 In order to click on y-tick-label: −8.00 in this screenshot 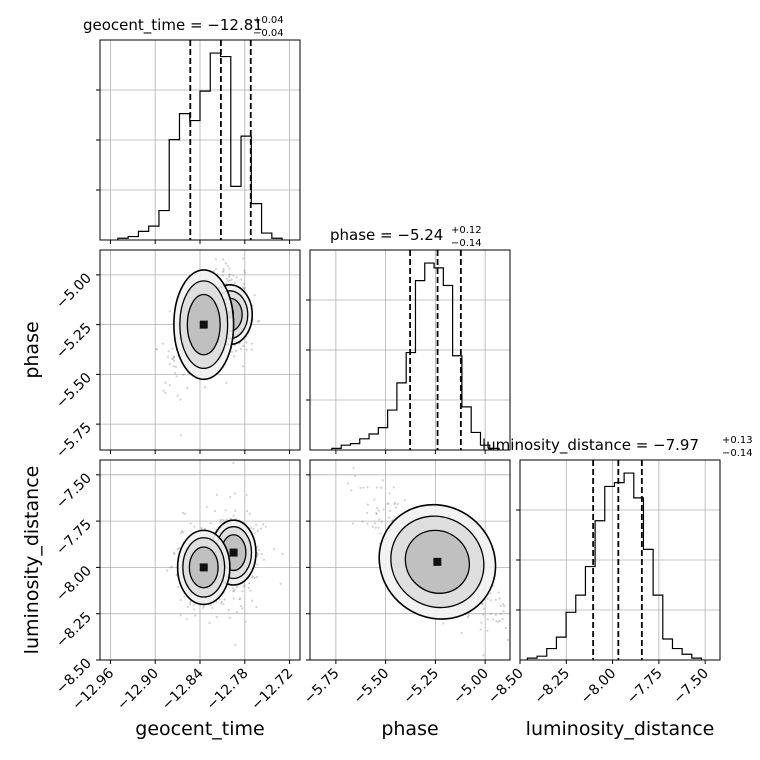, I will do `click(74, 584)`.